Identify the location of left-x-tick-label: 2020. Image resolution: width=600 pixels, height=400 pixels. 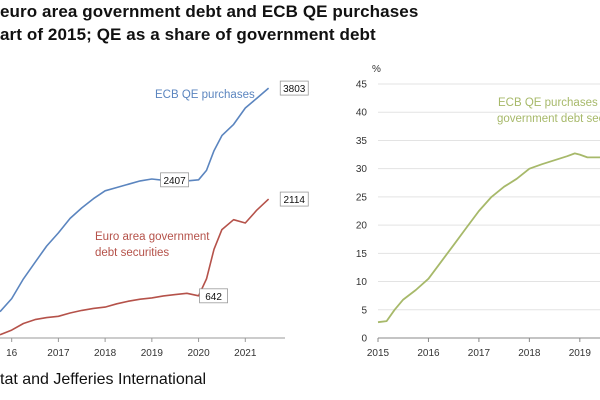
(198, 353).